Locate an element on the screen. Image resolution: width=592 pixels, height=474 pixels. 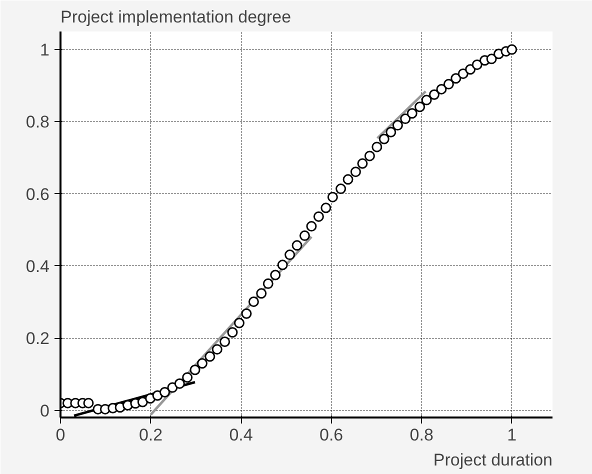
y-axis-title: Project implementation degree is located at coordinates (176, 17).